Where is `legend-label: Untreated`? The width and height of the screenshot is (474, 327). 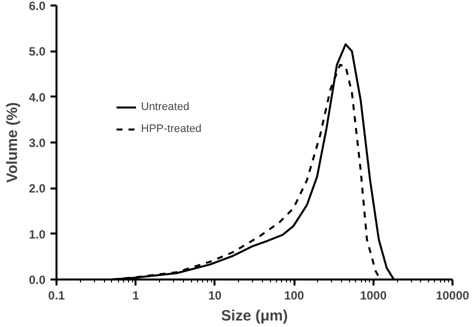
legend-label: Untreated is located at coordinates (165, 107).